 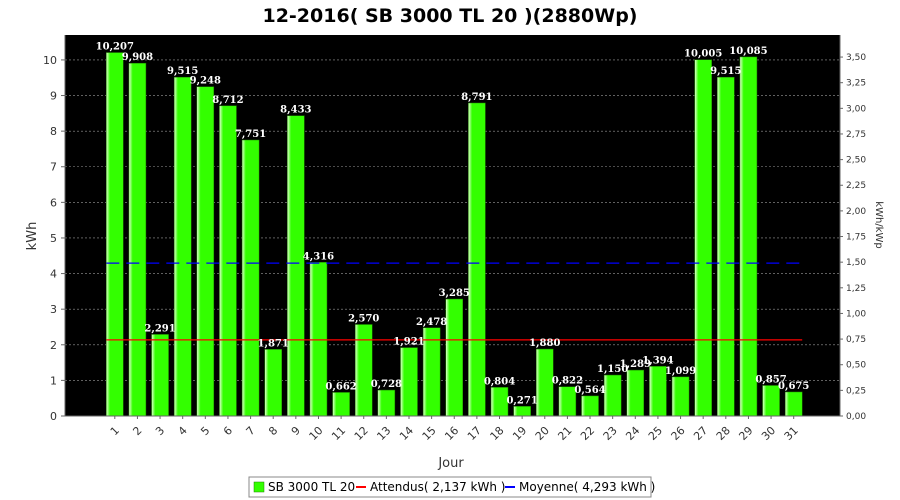 What do you see at coordinates (53, 167) in the screenshot?
I see `y-tick-label: 7` at bounding box center [53, 167].